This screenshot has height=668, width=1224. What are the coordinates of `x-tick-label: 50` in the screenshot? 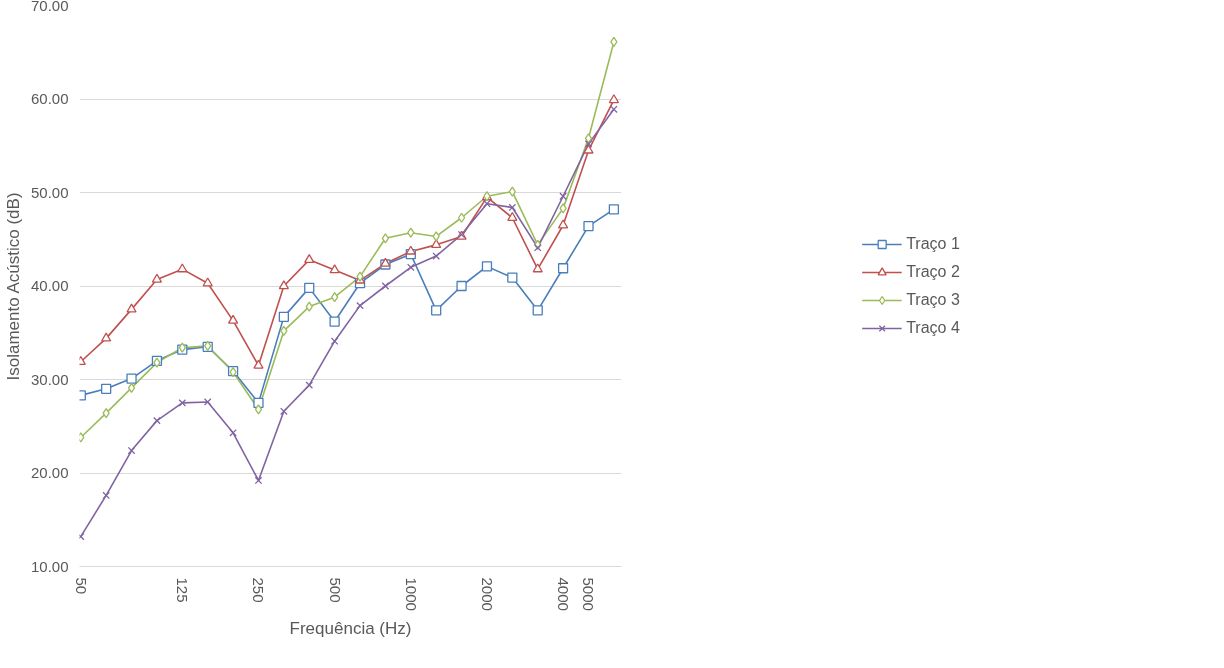 It's located at (81, 586).